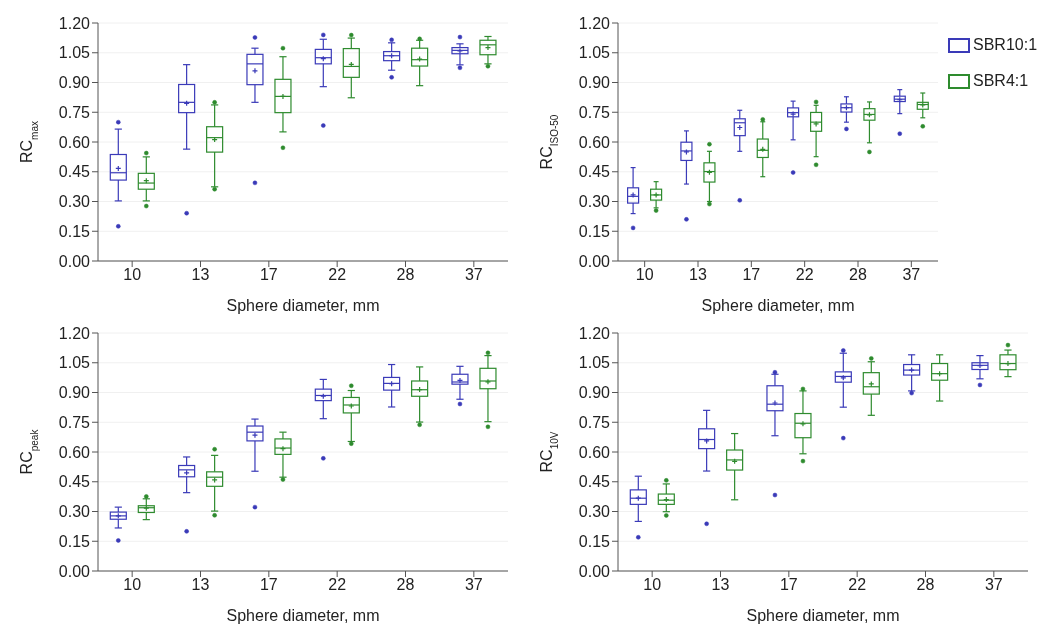 The width and height of the screenshot is (1054, 637). Describe the element at coordinates (1005, 45) in the screenshot. I see `legend-label: SBR10:1` at that location.